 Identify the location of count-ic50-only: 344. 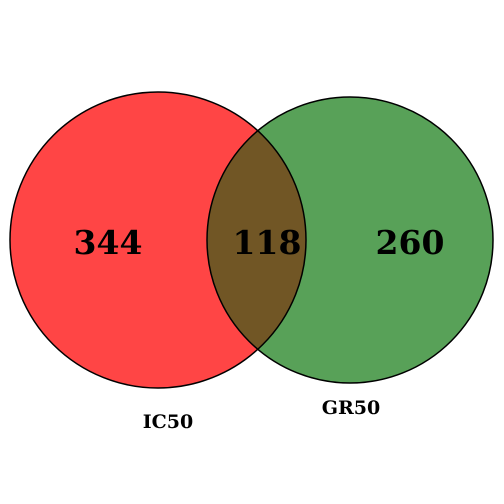
(108, 242).